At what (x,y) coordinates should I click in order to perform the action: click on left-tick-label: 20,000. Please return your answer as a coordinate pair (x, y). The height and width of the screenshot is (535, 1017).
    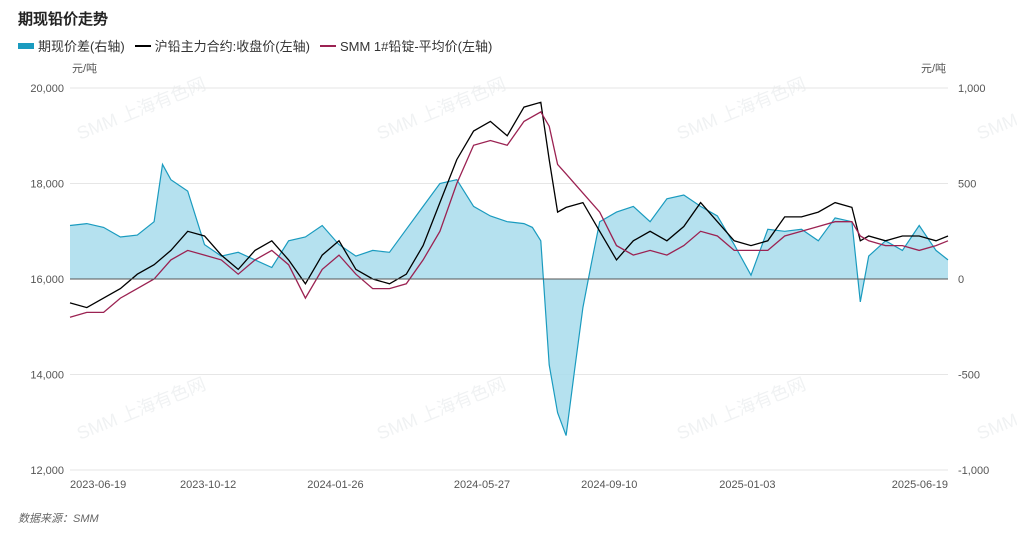
    Looking at the image, I should click on (47, 89).